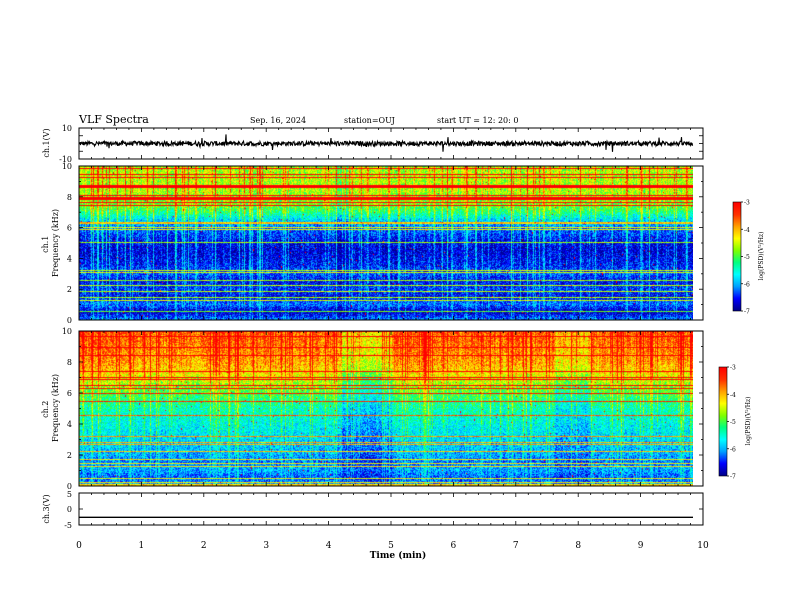 This screenshot has width=792, height=612. I want to click on xtick-label: 1, so click(142, 546).